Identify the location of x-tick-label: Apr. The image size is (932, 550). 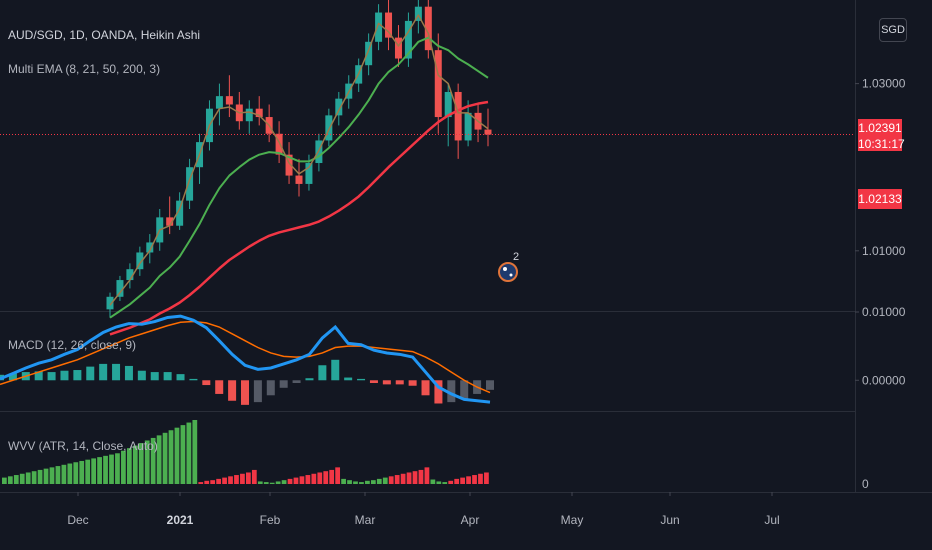
(470, 520).